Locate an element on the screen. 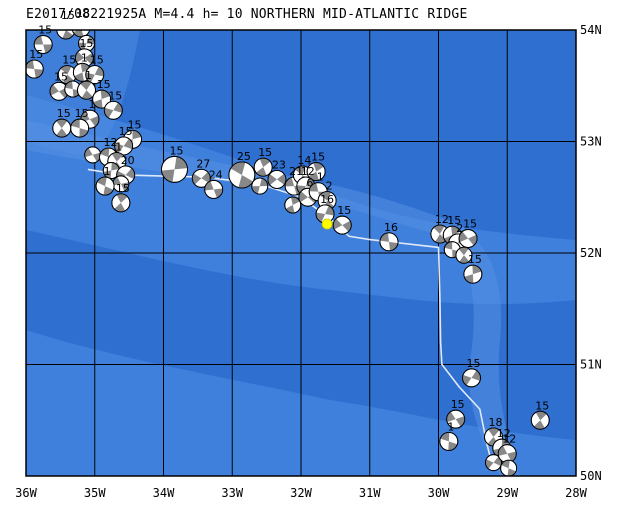 The width and height of the screenshot is (621, 506). lon-tick-label: 28W is located at coordinates (576, 493).